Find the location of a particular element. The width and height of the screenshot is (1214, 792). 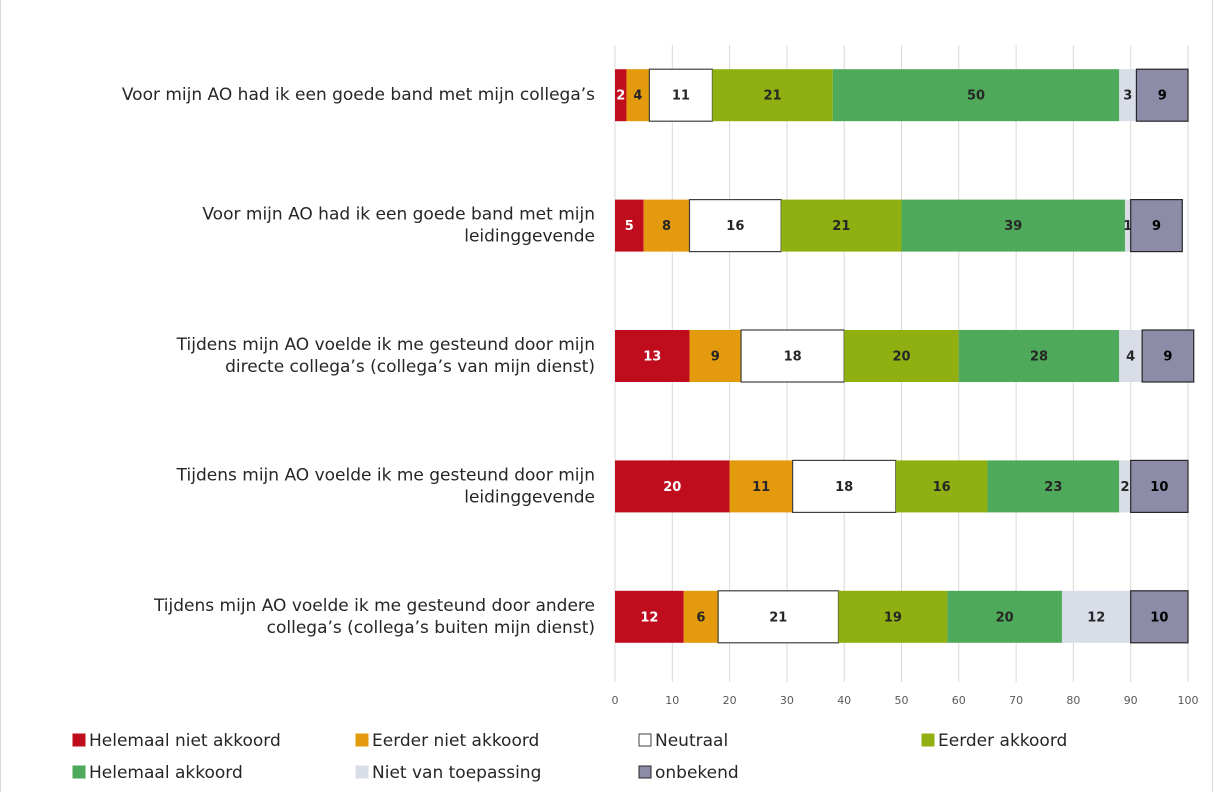

data-label: 19 is located at coordinates (893, 617).